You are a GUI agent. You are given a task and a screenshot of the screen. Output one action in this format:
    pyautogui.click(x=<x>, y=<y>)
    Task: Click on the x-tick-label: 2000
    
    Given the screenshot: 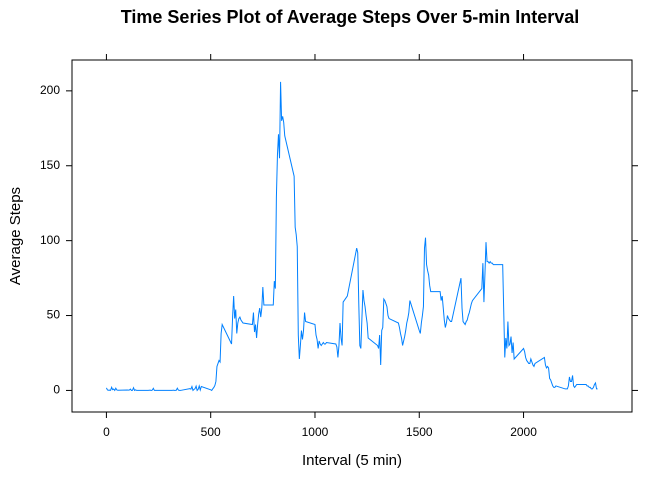 What is the action you would take?
    pyautogui.click(x=523, y=432)
    